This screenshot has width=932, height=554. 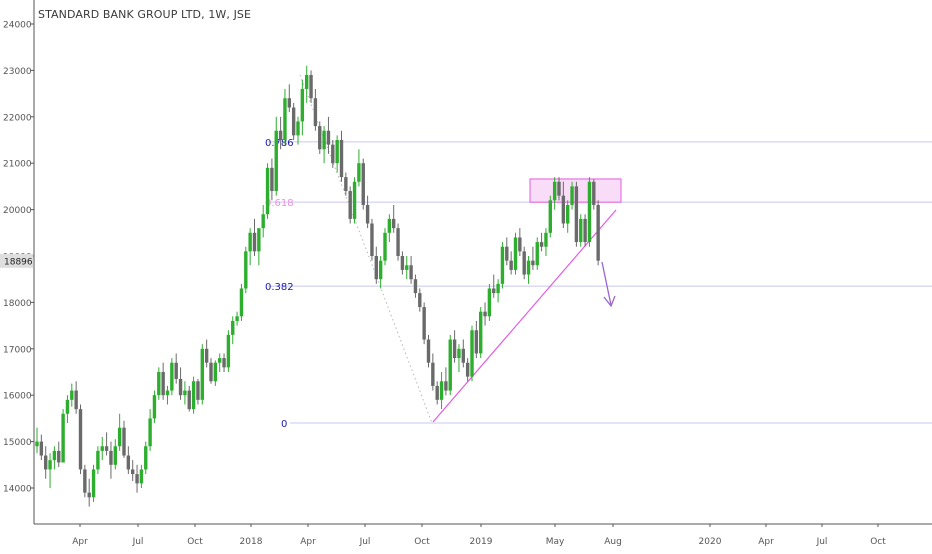 What do you see at coordinates (279, 287) in the screenshot?
I see `fib-label-0382: 0.382` at bounding box center [279, 287].